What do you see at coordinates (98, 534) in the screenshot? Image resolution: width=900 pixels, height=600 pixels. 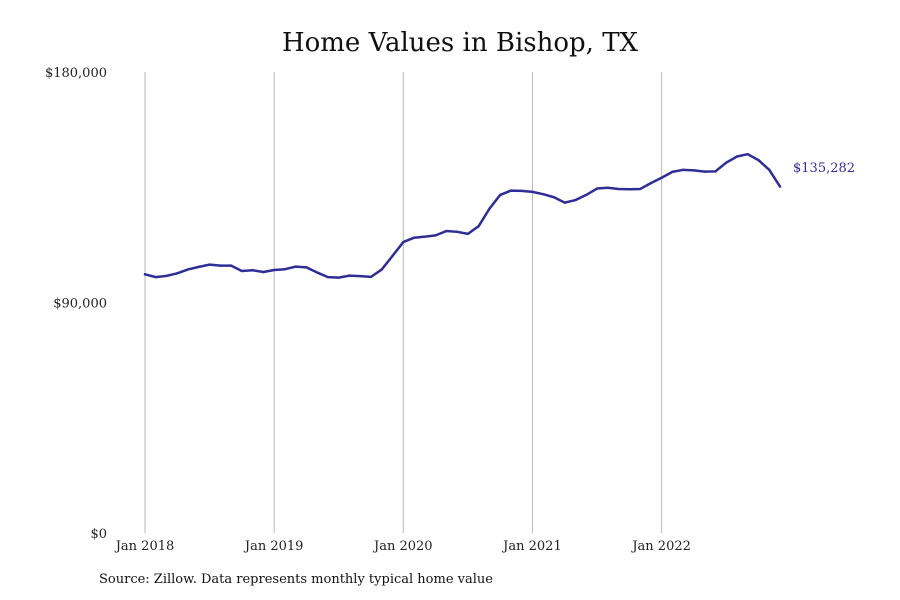 I see `y-tick-label: $0` at bounding box center [98, 534].